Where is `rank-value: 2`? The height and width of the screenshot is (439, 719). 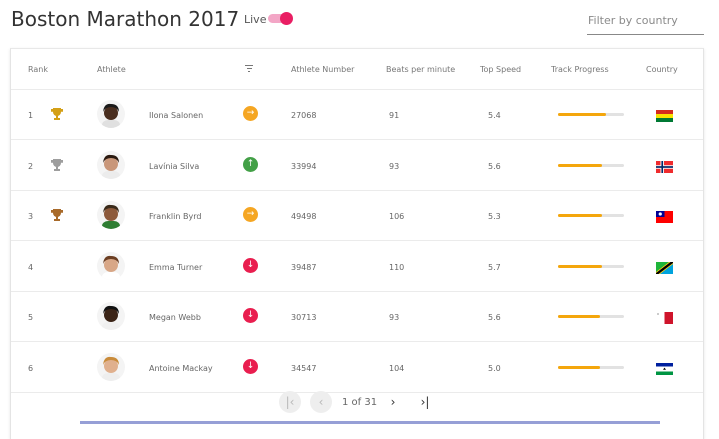 rank-value: 2 is located at coordinates (31, 166).